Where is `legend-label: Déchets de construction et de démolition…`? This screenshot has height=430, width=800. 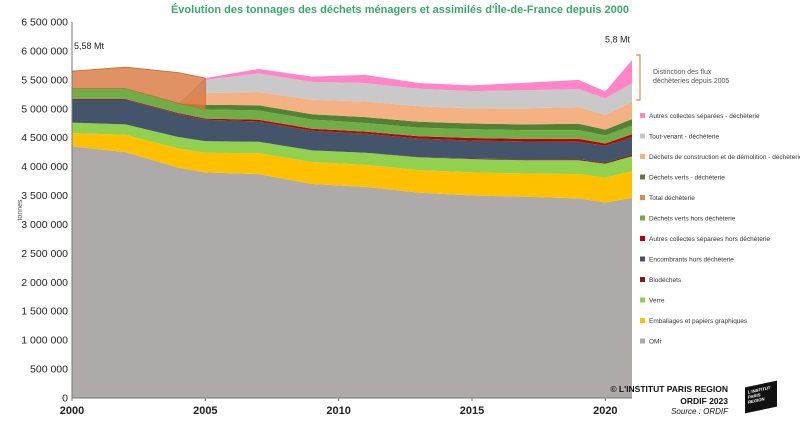
legend-label: Déchets de construction et de démolition… is located at coordinates (724, 157).